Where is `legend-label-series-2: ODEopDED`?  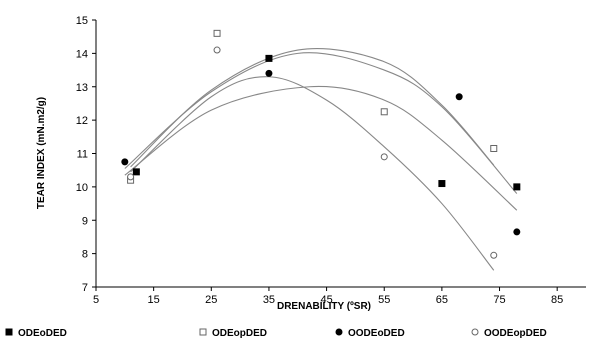 legend-label-series-2: ODEopDED is located at coordinates (239, 333).